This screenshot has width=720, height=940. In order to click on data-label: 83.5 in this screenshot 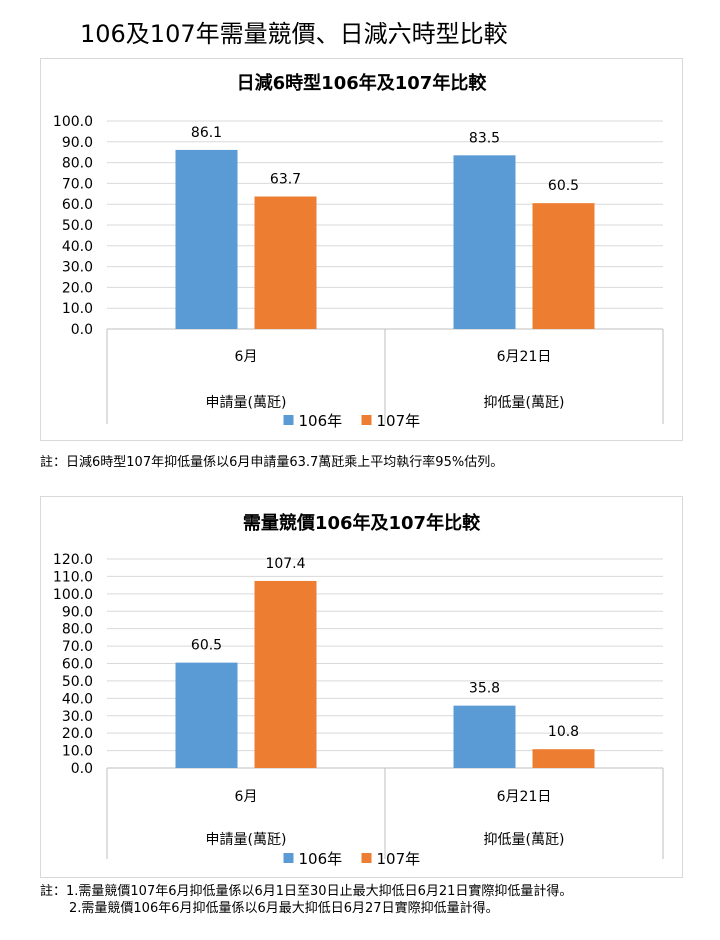, I will do `click(484, 138)`.